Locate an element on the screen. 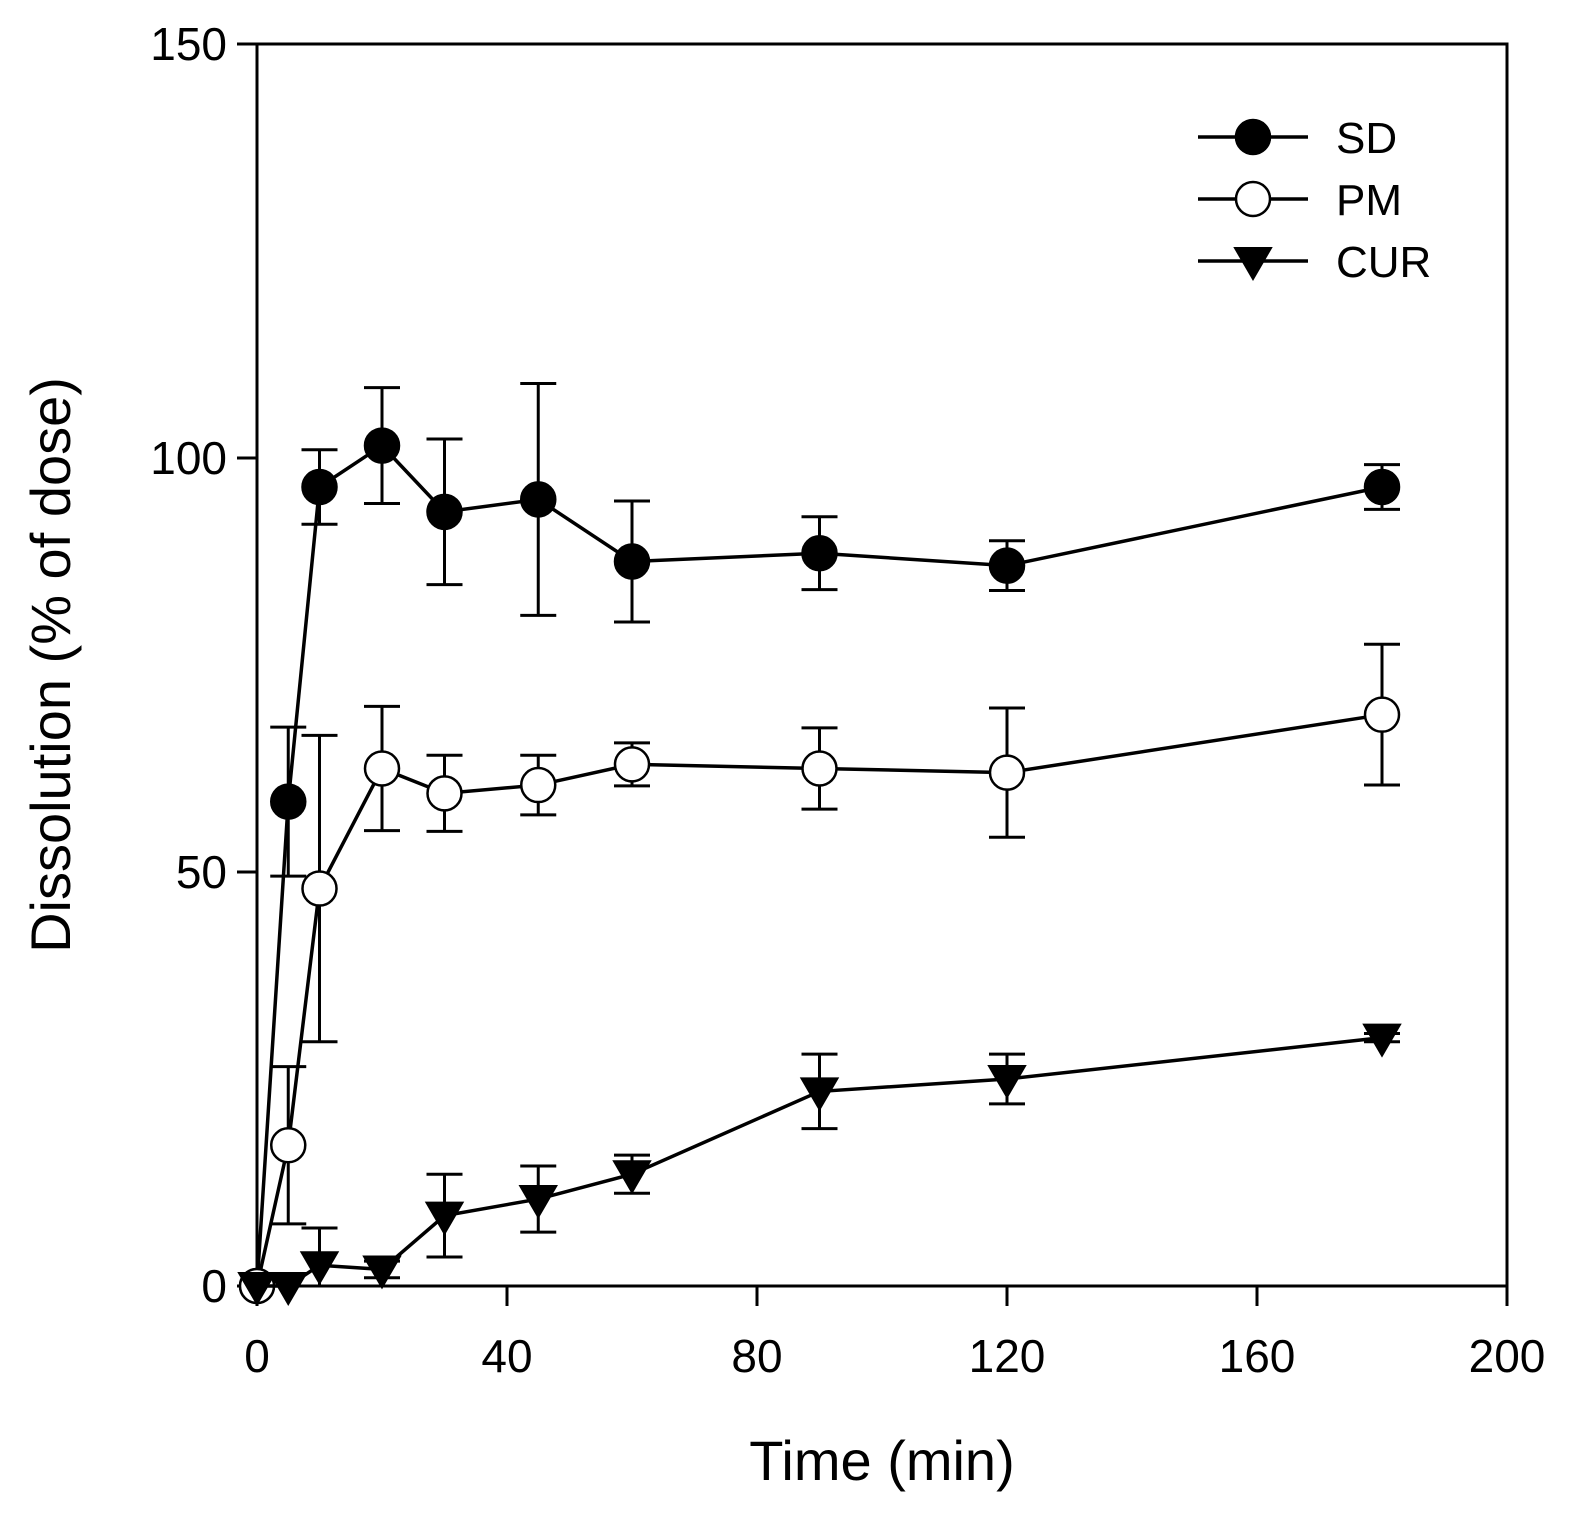  legend-label-sd: SD is located at coordinates (1366, 138).